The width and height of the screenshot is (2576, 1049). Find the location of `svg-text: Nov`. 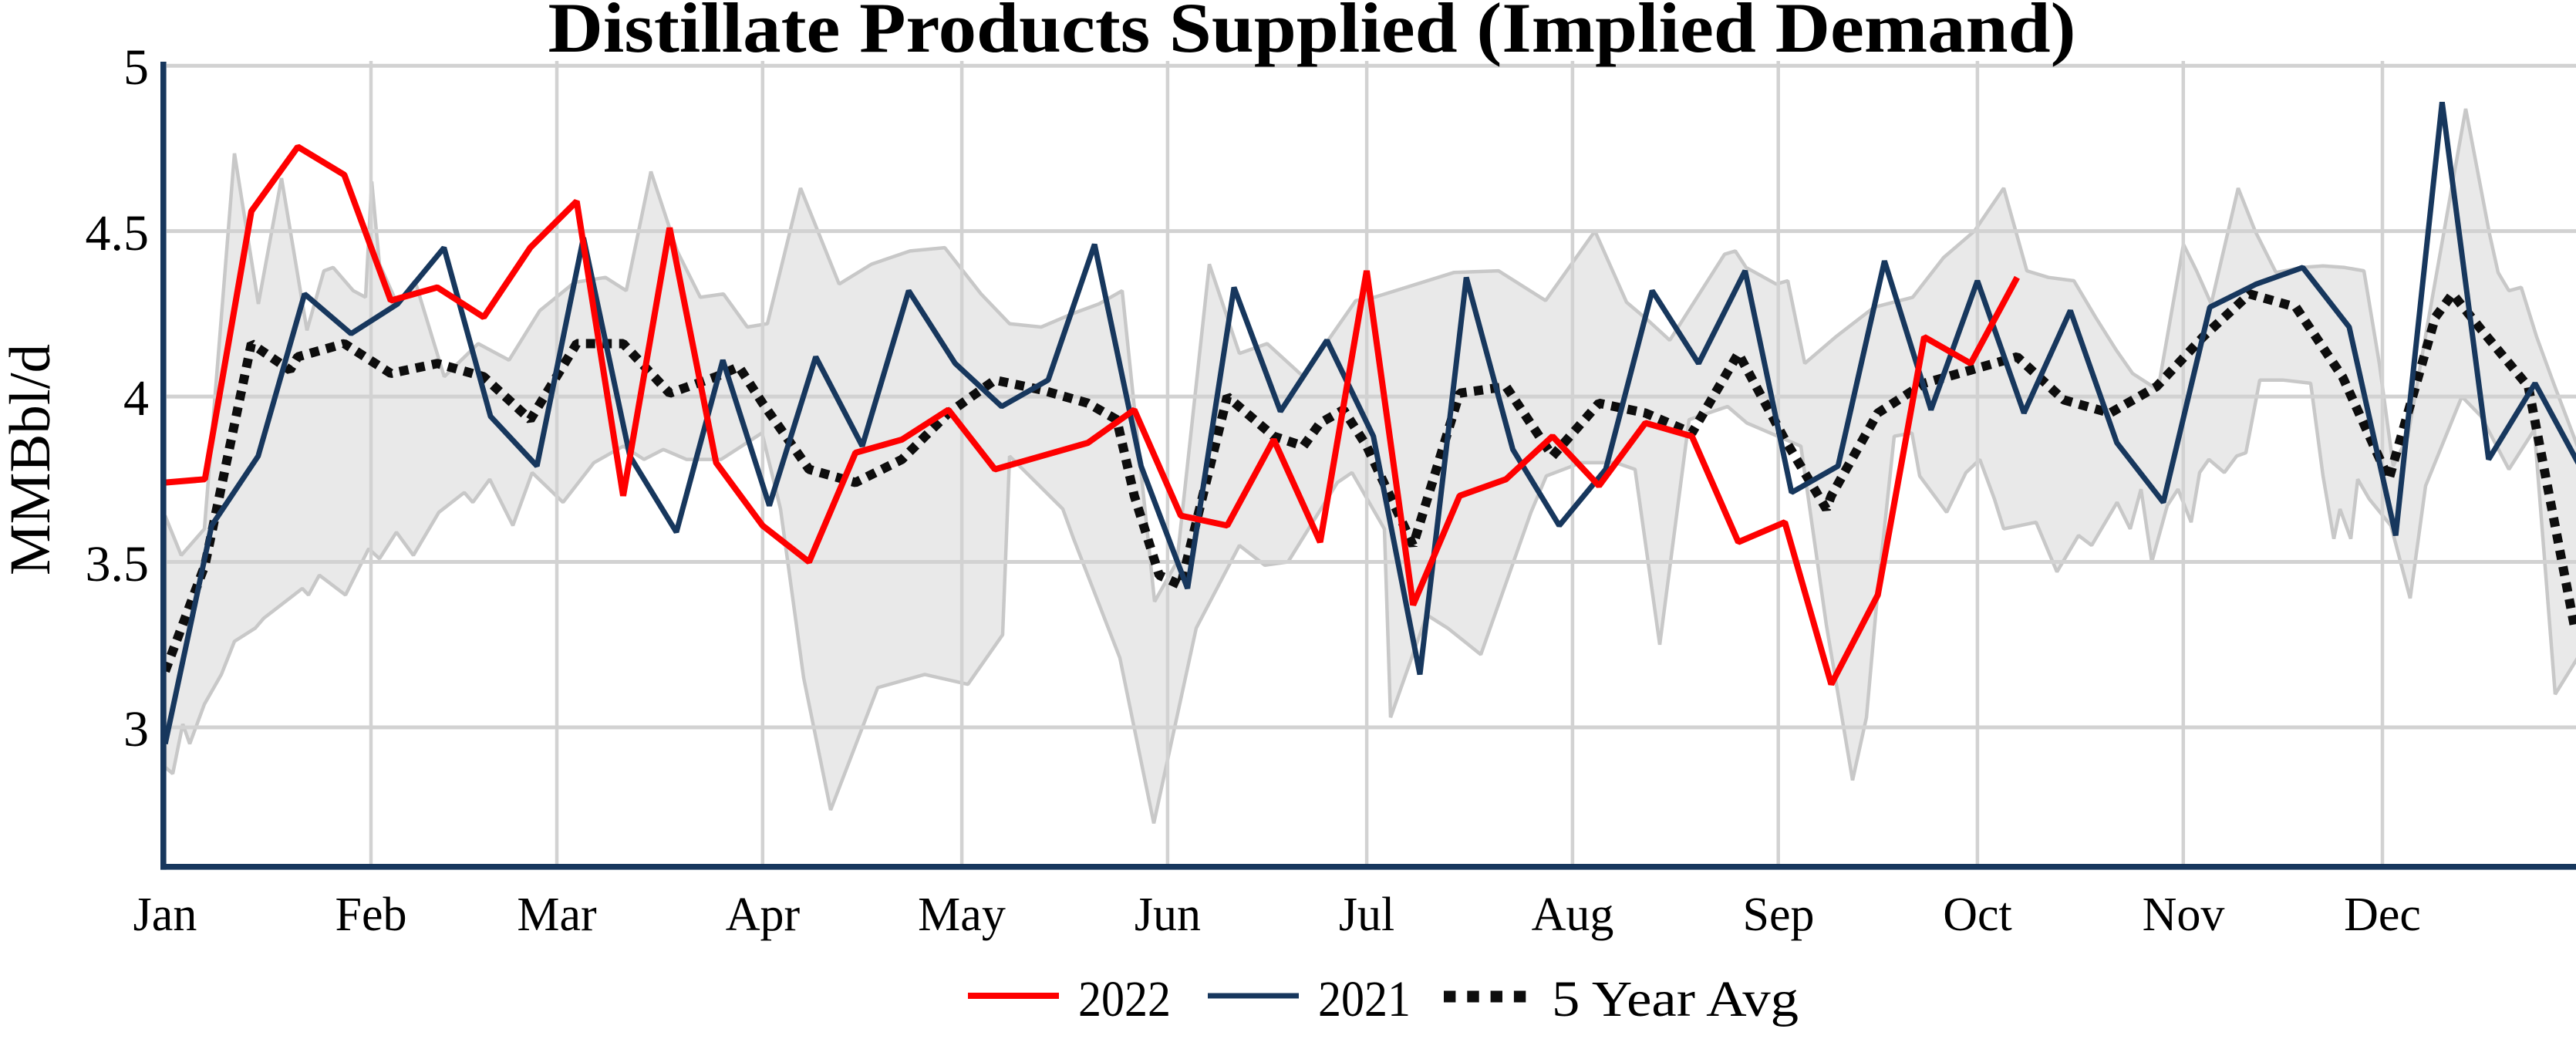

svg-text: Nov is located at coordinates (2184, 915).